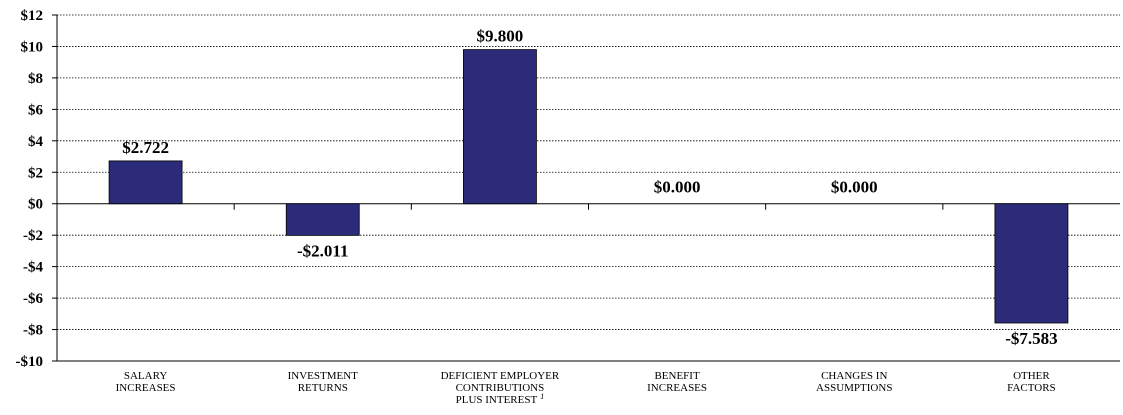 This screenshot has height=415, width=1123. What do you see at coordinates (323, 388) in the screenshot?
I see `category-label: RETURNS` at bounding box center [323, 388].